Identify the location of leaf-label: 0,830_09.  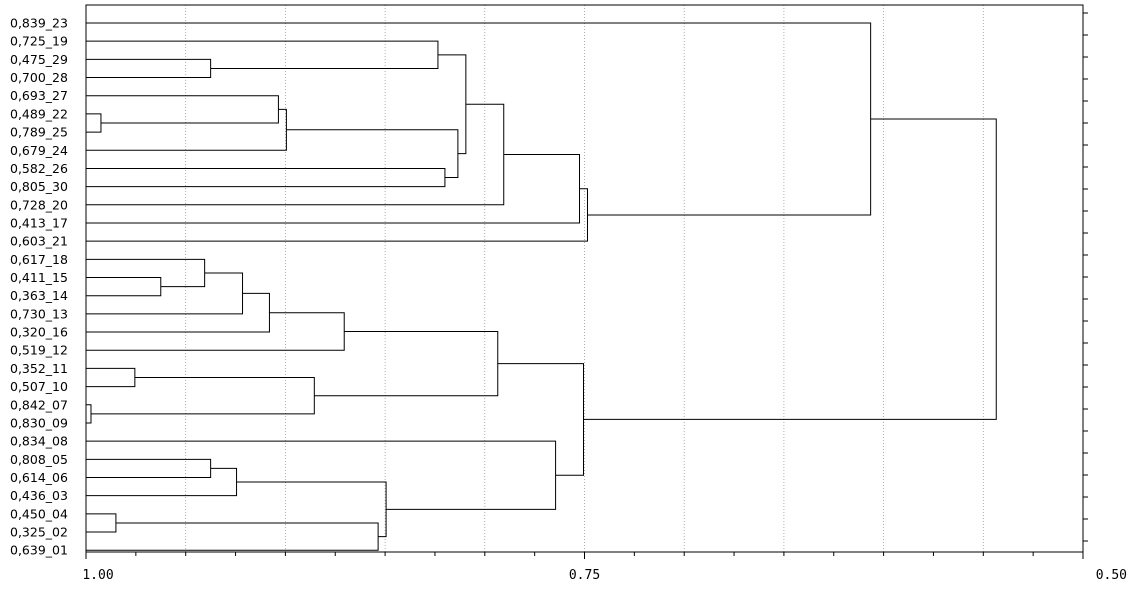
(39, 422).